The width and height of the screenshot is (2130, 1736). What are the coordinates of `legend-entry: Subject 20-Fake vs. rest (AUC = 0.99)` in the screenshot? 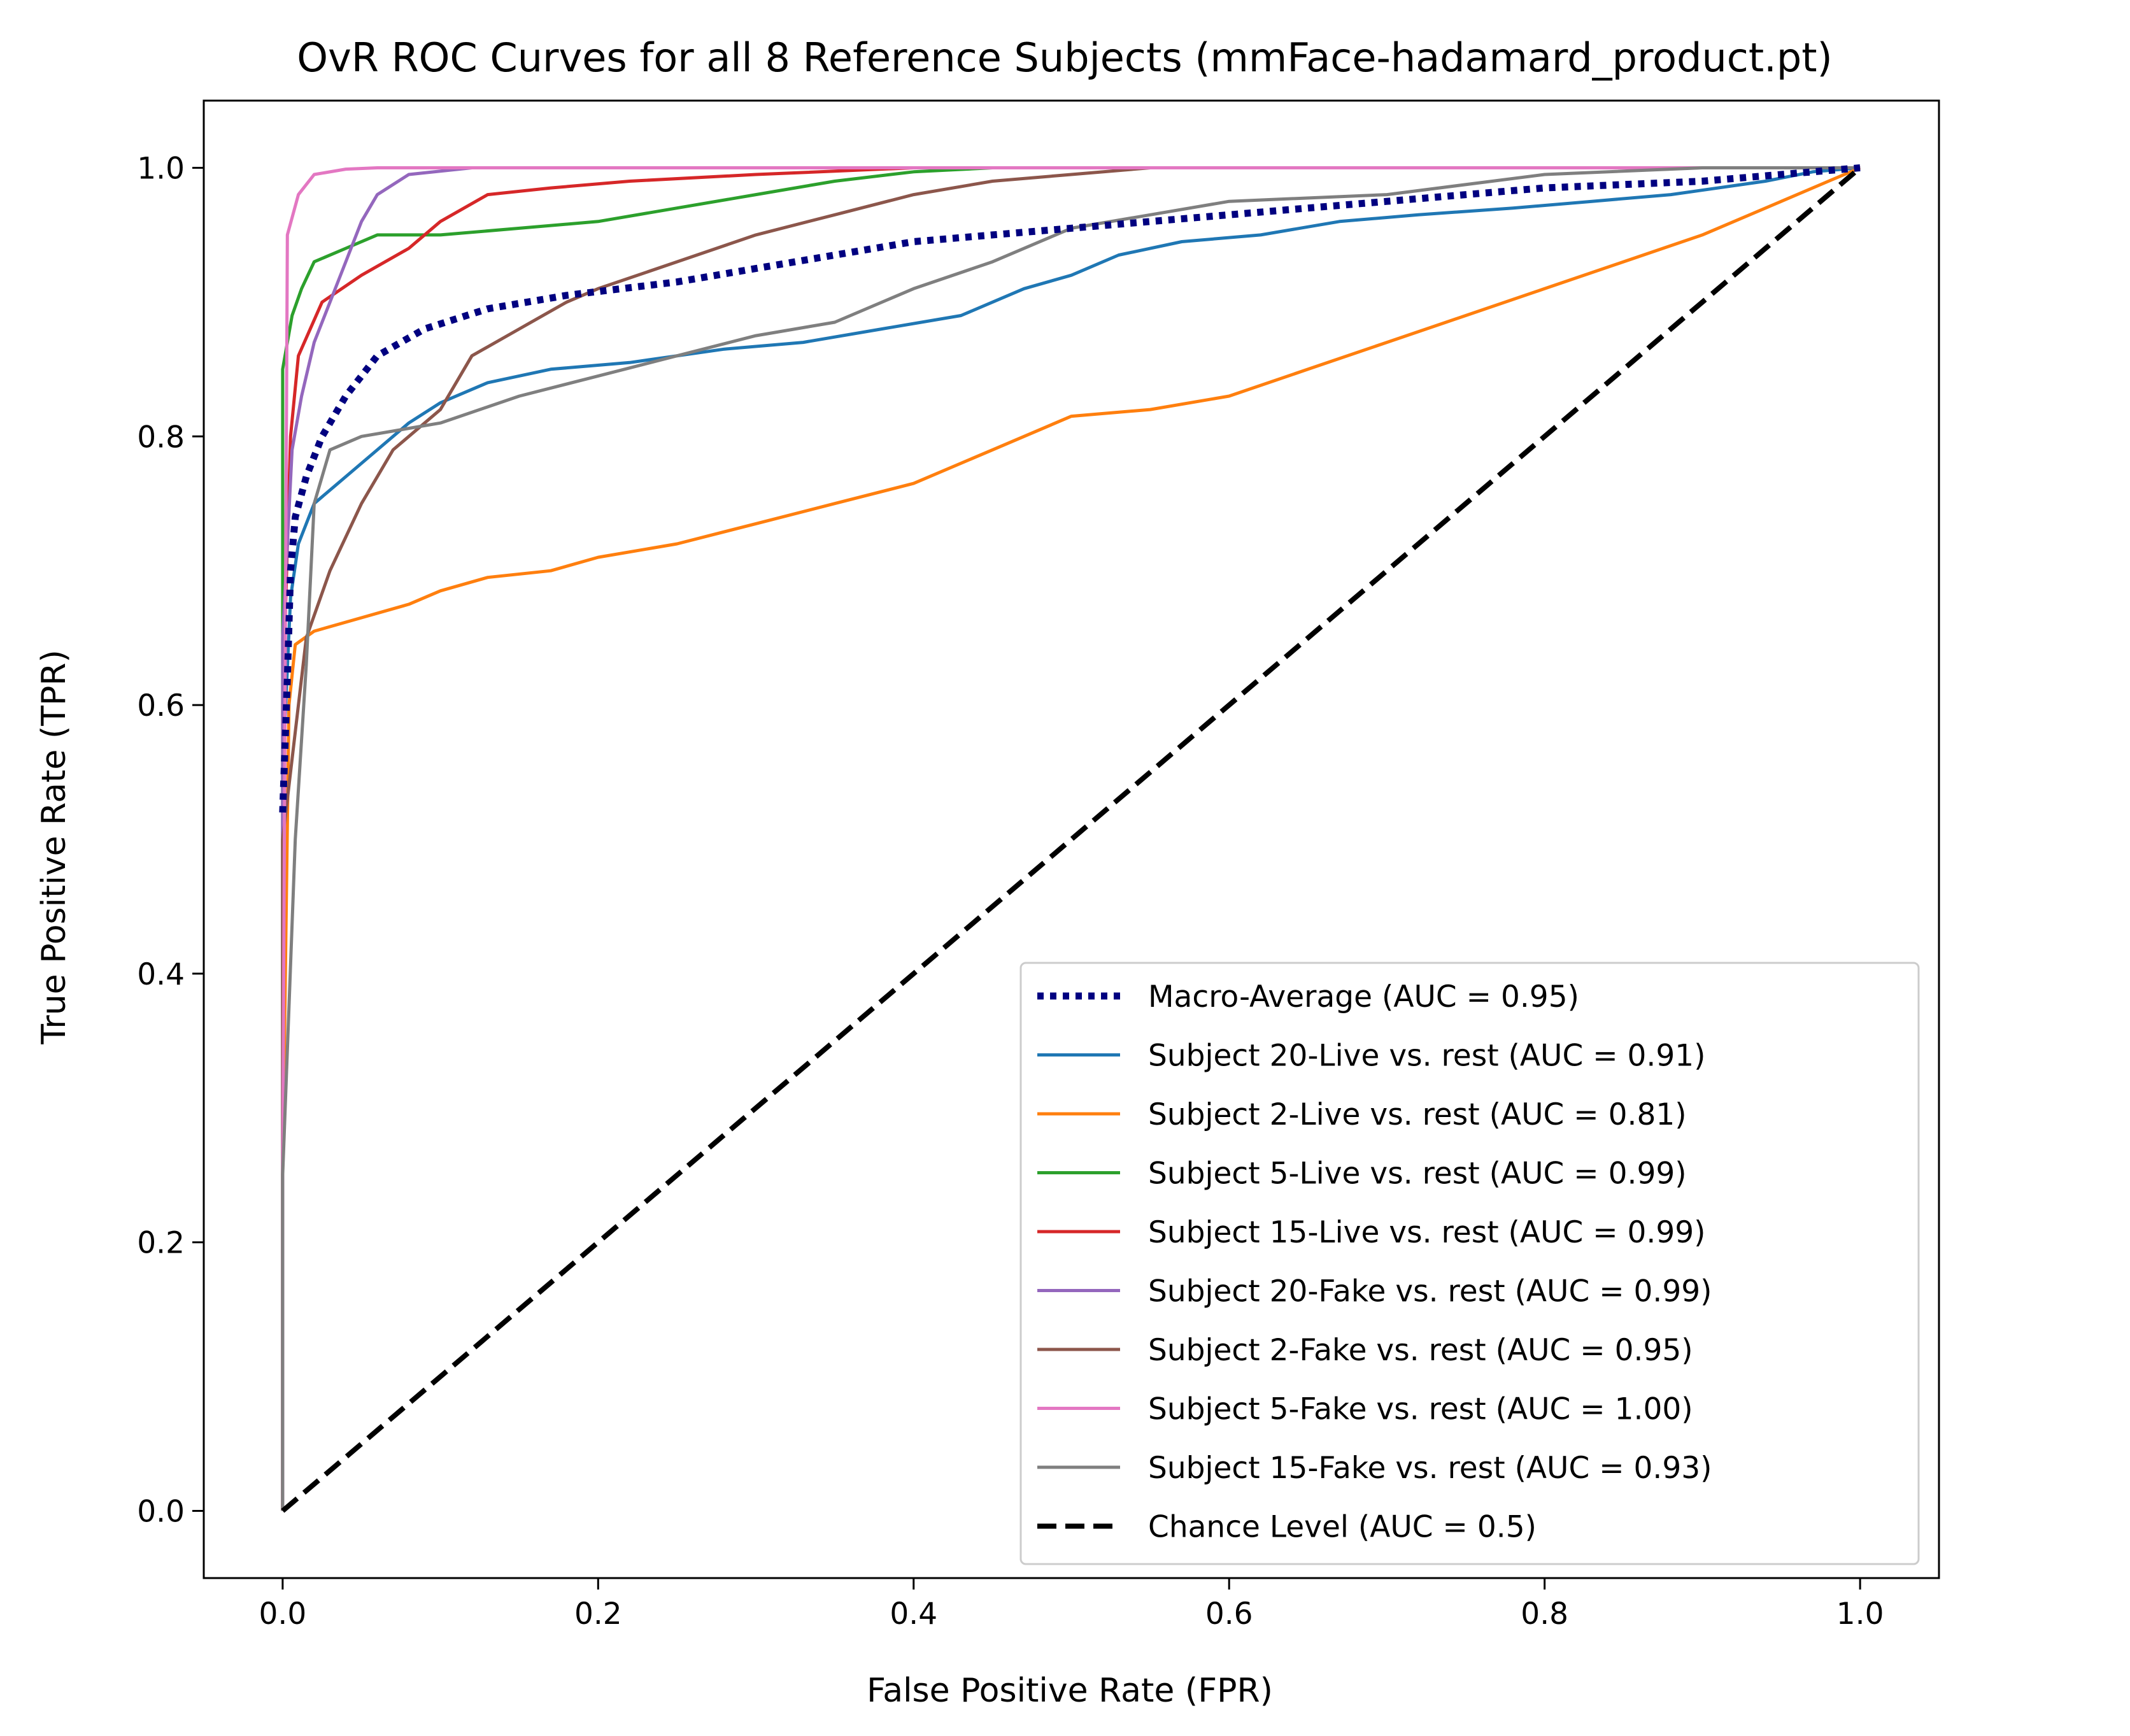 It's located at (1430, 1291).